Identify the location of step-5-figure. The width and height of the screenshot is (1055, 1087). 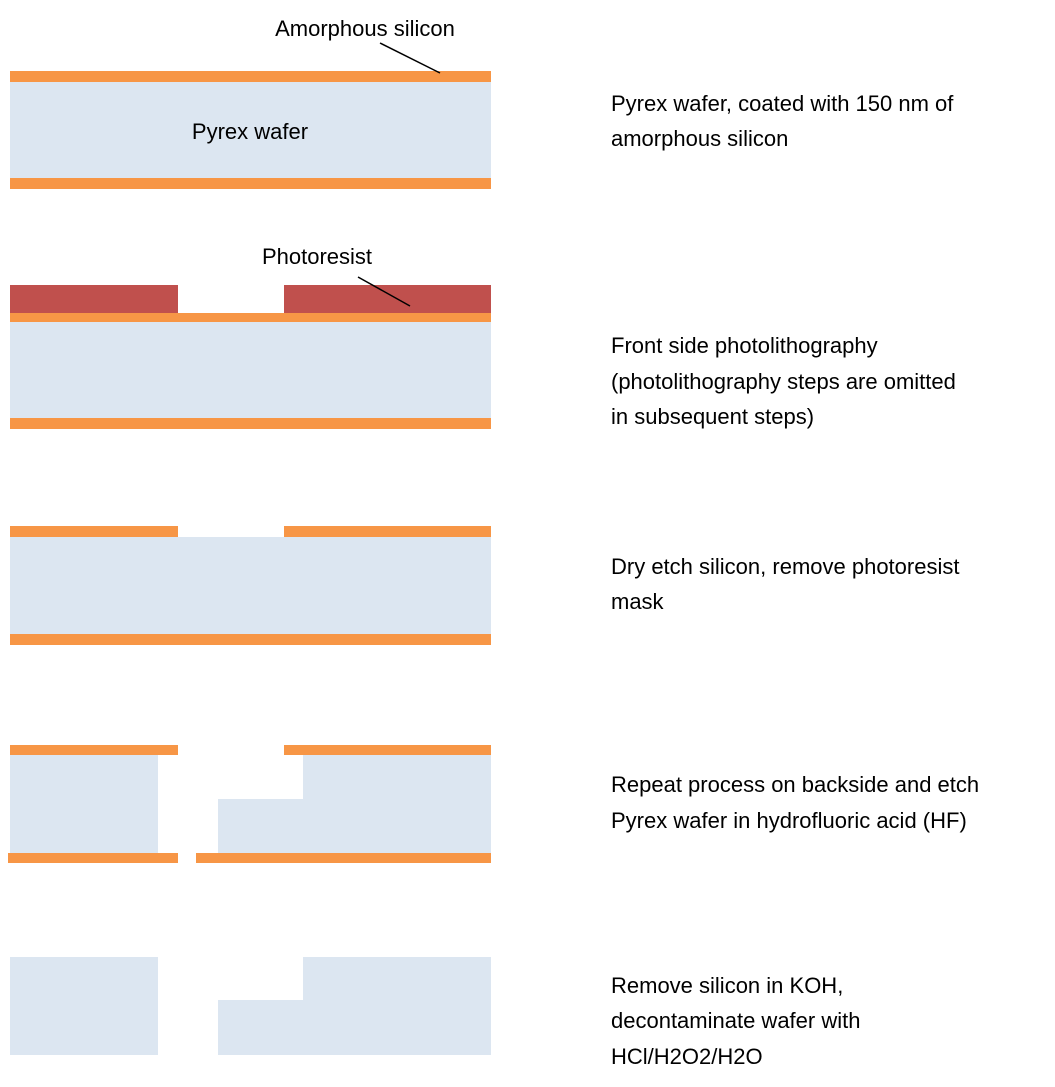
(250, 1006).